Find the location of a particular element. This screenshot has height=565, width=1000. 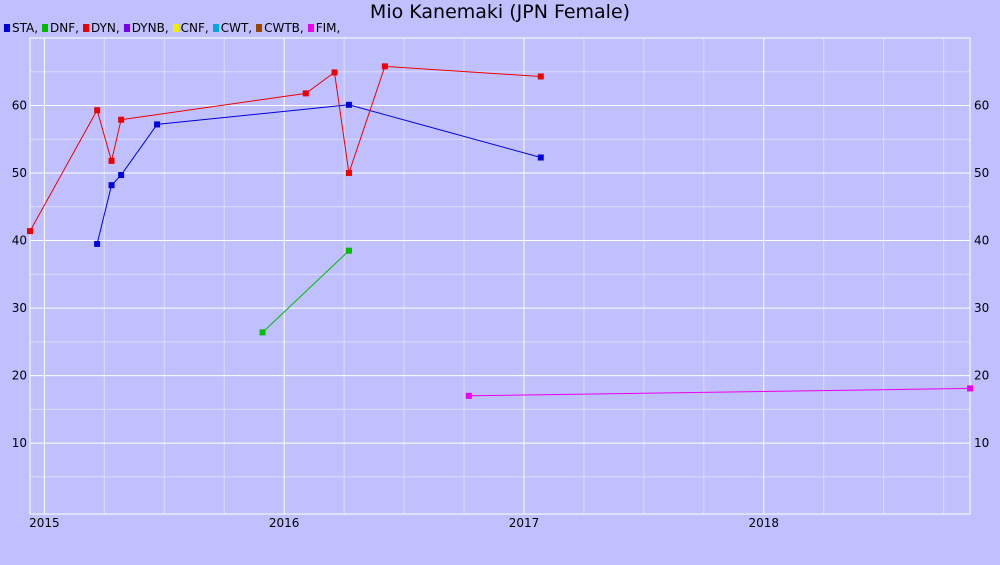

legend-label: CNF, is located at coordinates (194, 28).